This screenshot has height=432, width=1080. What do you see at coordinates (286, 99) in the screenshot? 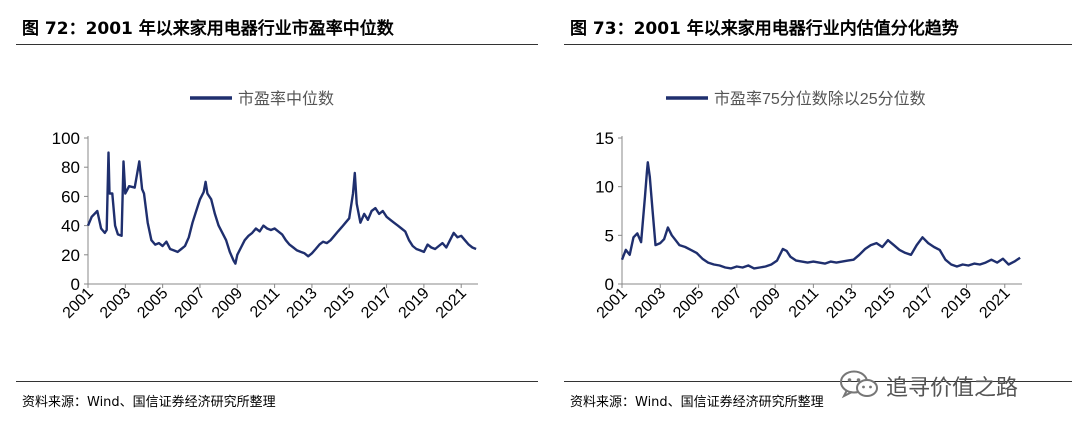
I see `legend-label: 市盈率中位数` at bounding box center [286, 99].